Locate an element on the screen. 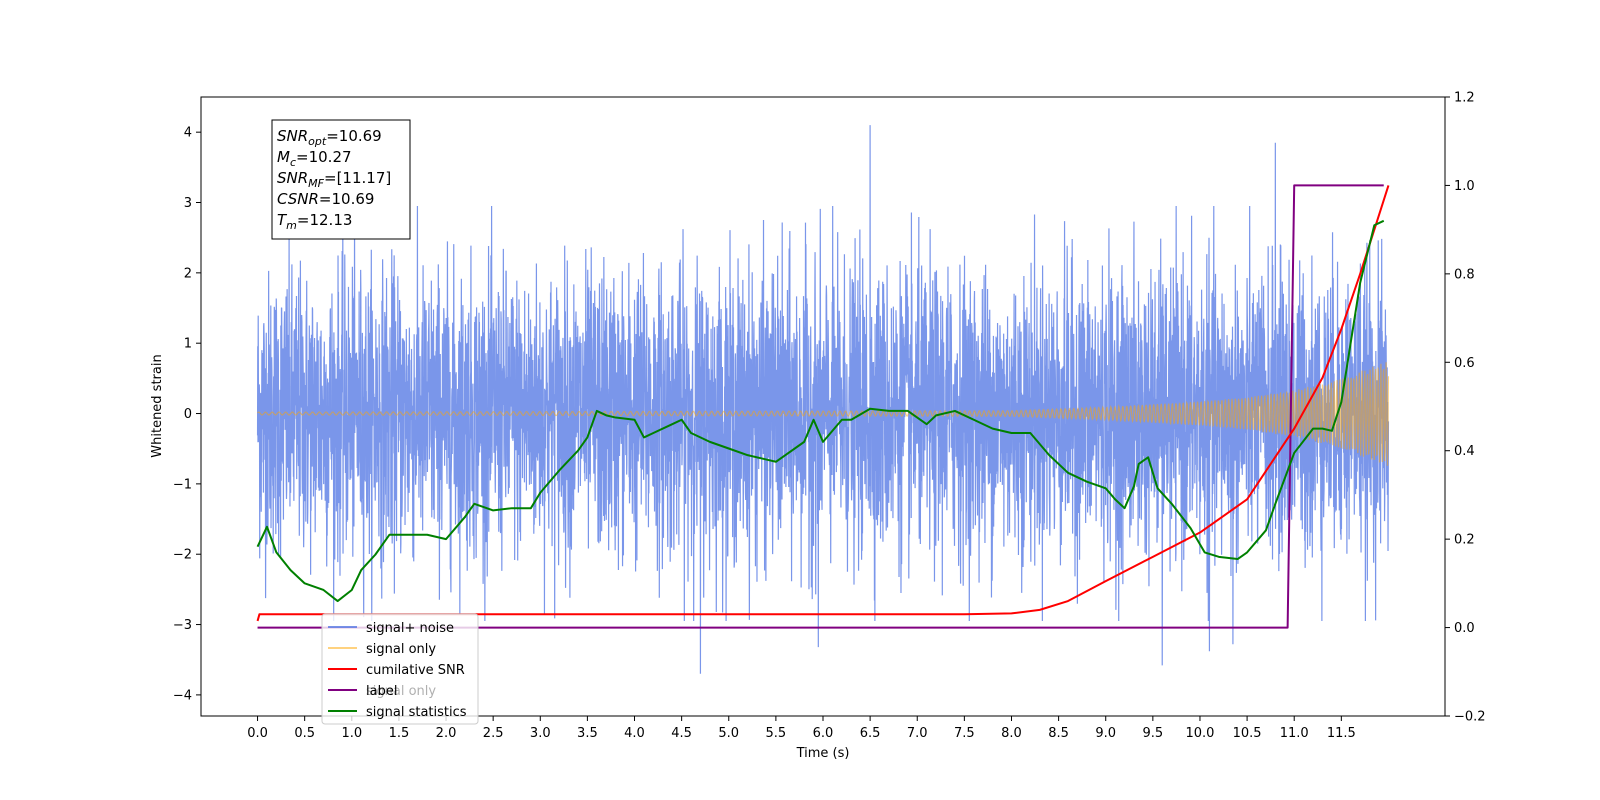  x-tick-label: 11.5 is located at coordinates (1341, 733).